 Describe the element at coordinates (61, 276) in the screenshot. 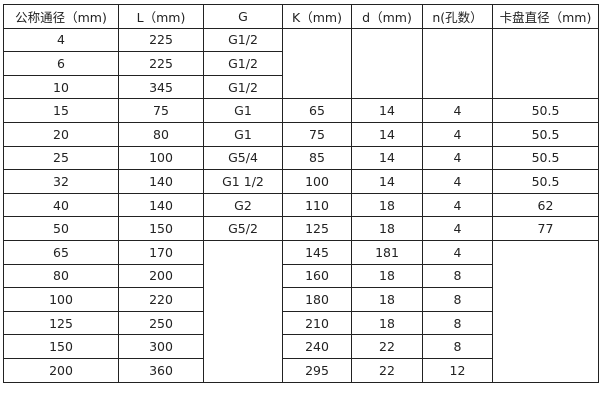

I see `cell-nominal-diameter: 80` at that location.